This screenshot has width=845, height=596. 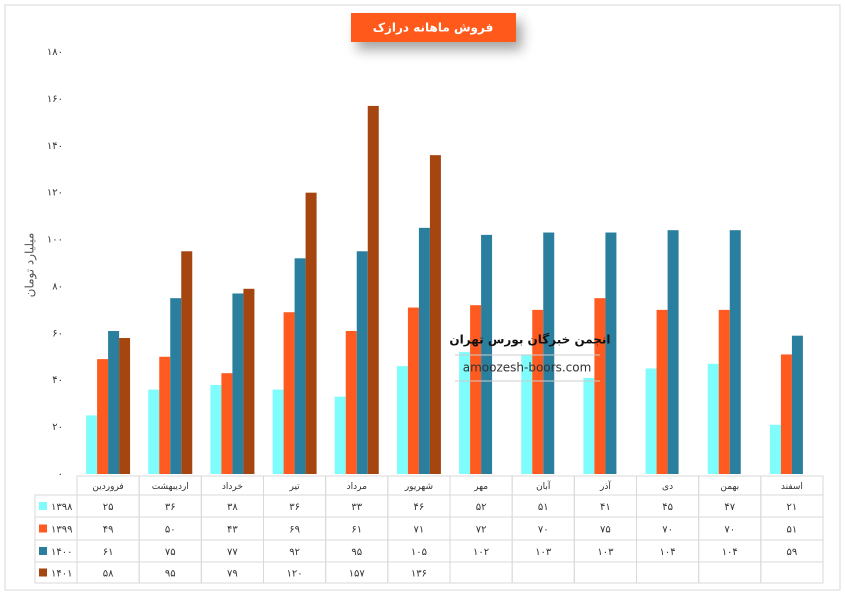 What do you see at coordinates (55, 146) in the screenshot?
I see `y-tick-label: ۱۴۰` at bounding box center [55, 146].